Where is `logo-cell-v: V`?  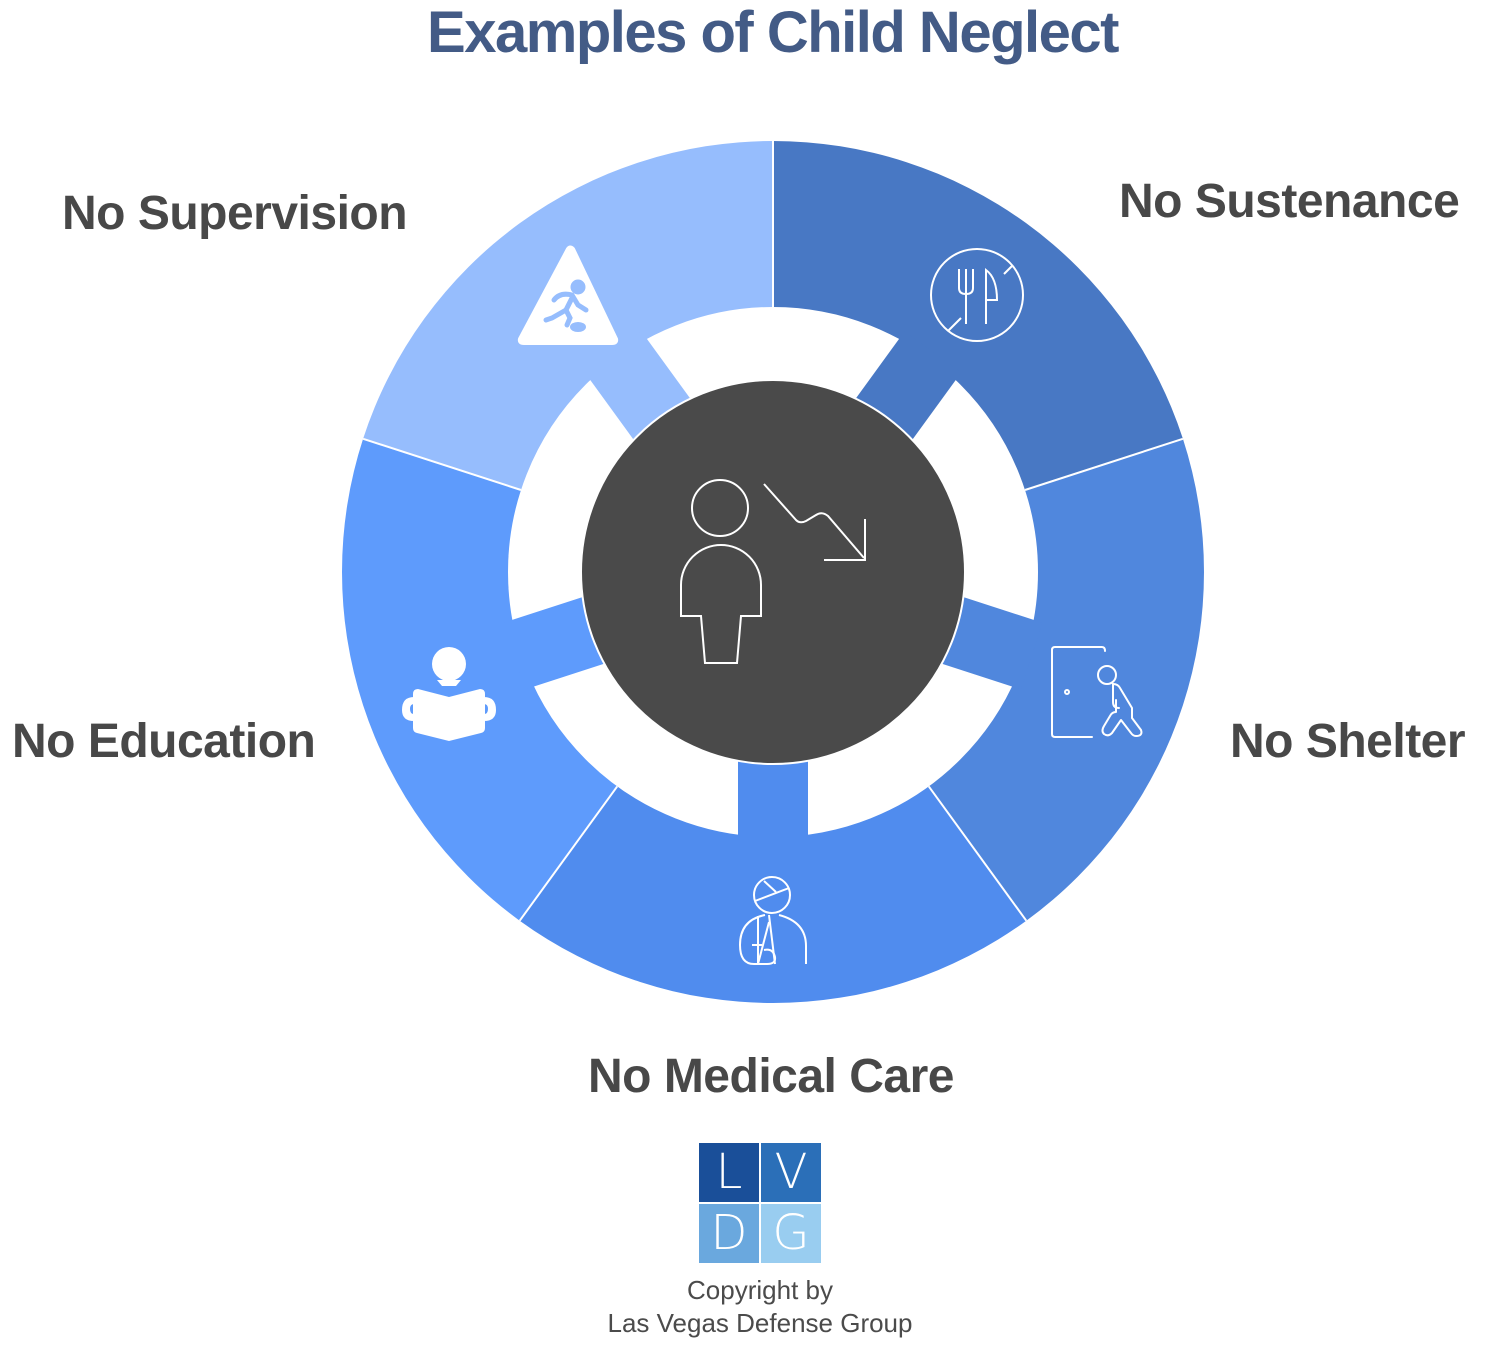
logo-cell-v: V is located at coordinates (791, 1172).